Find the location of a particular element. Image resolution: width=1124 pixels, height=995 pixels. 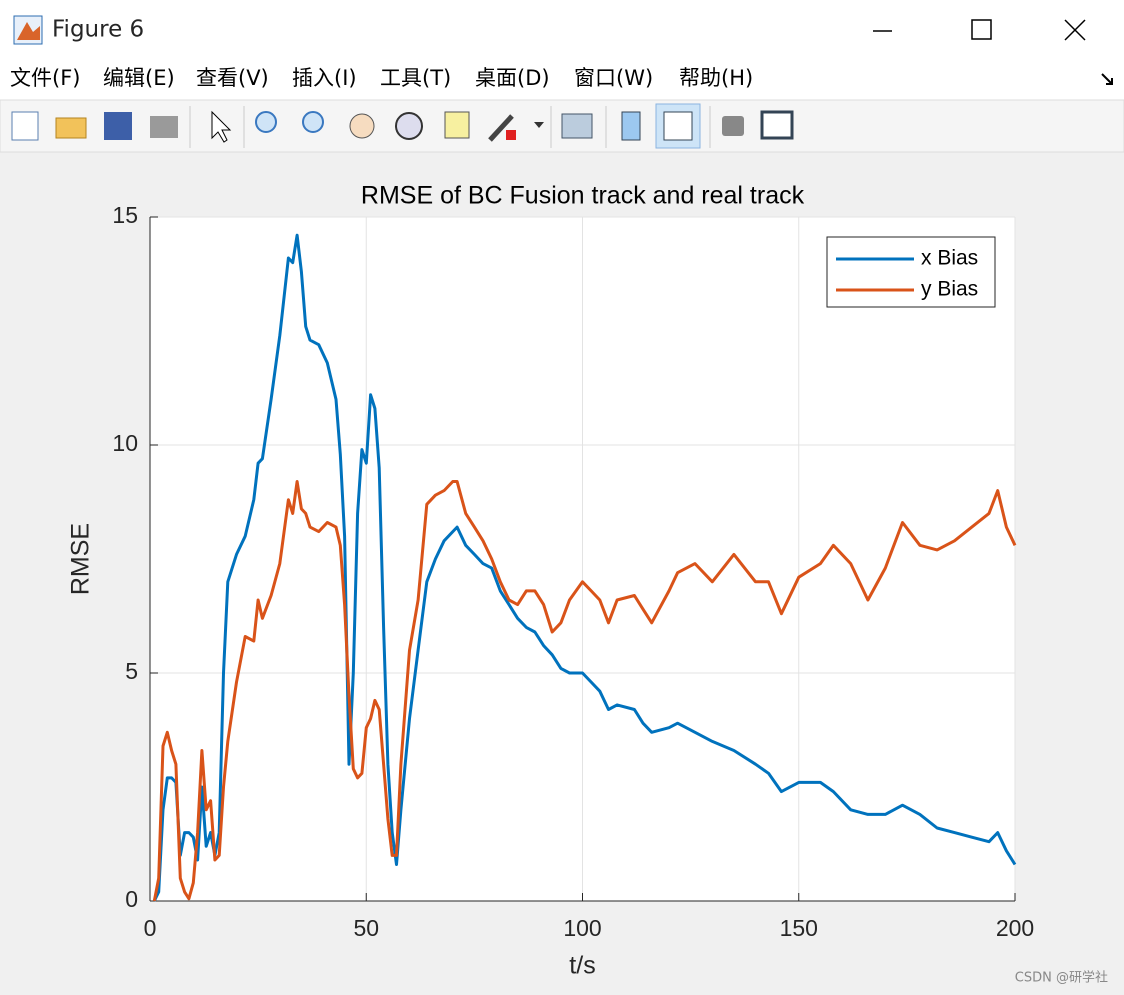

app-icon-shape is located at coordinates (28, 31).